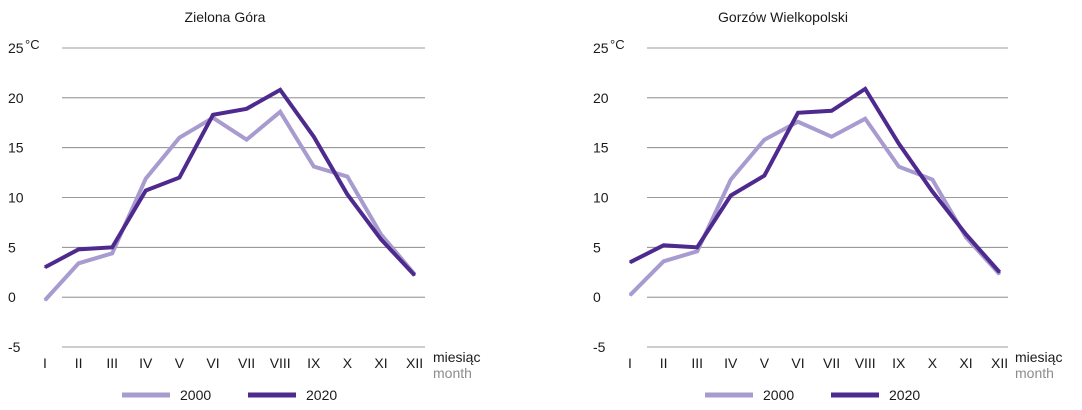 The width and height of the screenshot is (1082, 410). Describe the element at coordinates (783, 17) in the screenshot. I see `chart-title: Gorzów Wielkopolski` at that location.